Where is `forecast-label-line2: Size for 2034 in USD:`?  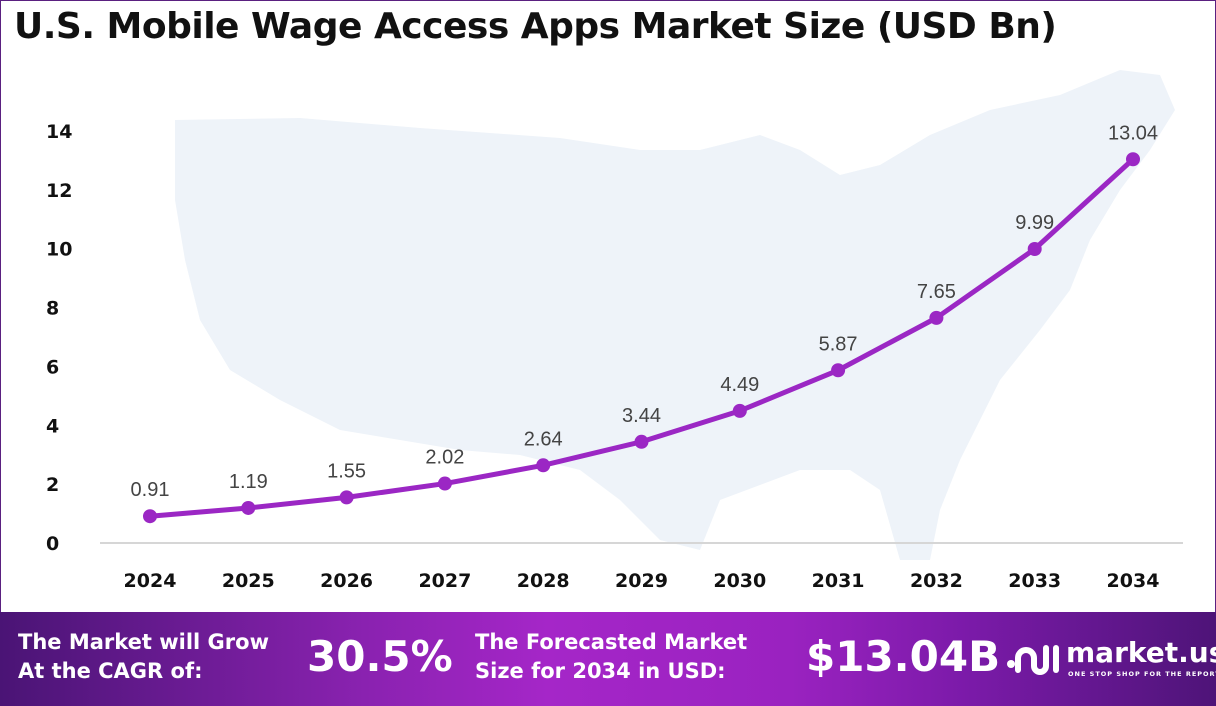
forecast-label-line2: Size for 2034 in USD: is located at coordinates (600, 671).